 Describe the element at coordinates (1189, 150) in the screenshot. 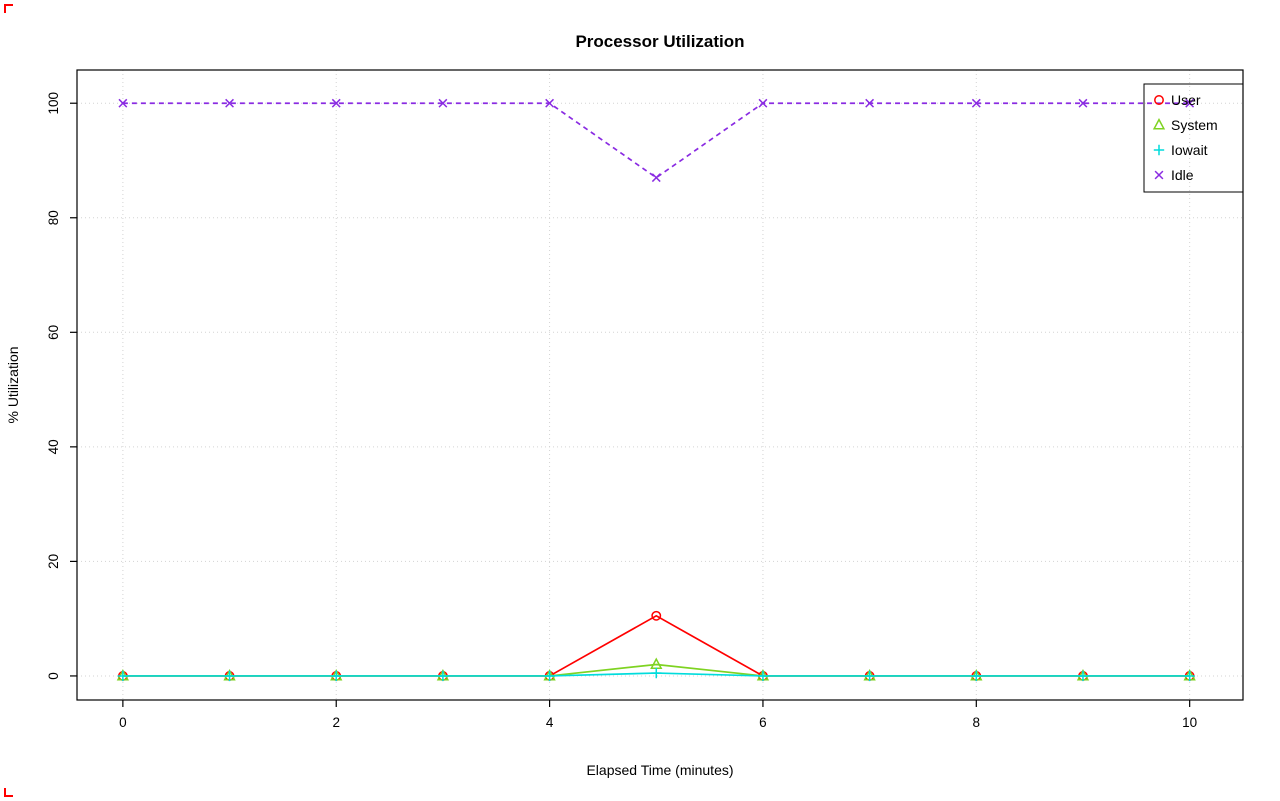

I see `legend-label-iowait: Iowait` at that location.